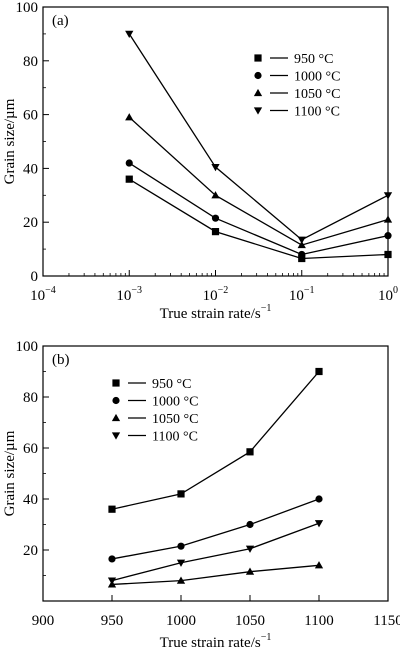 The width and height of the screenshot is (400, 654). I want to click on x-tick-label-exponent: −4, so click(50, 290).